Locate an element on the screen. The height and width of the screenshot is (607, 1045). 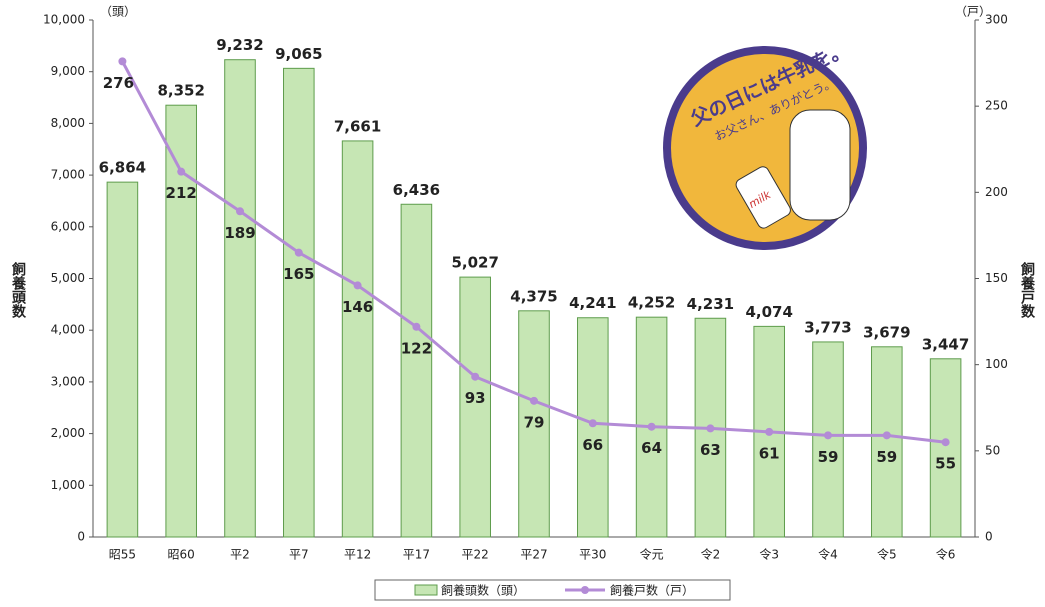
line-value-label: 165 is located at coordinates (298, 274).